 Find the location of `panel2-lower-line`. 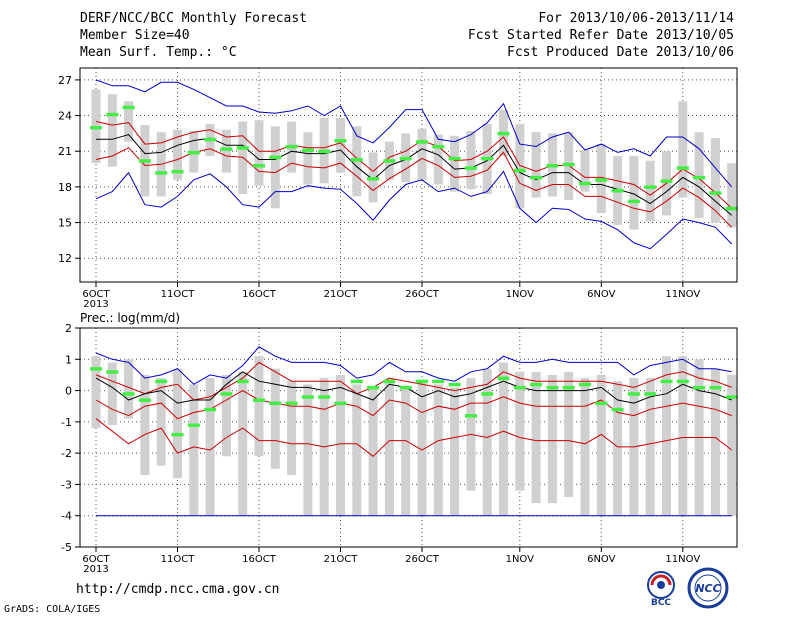

panel2-lower-line is located at coordinates (413, 405).